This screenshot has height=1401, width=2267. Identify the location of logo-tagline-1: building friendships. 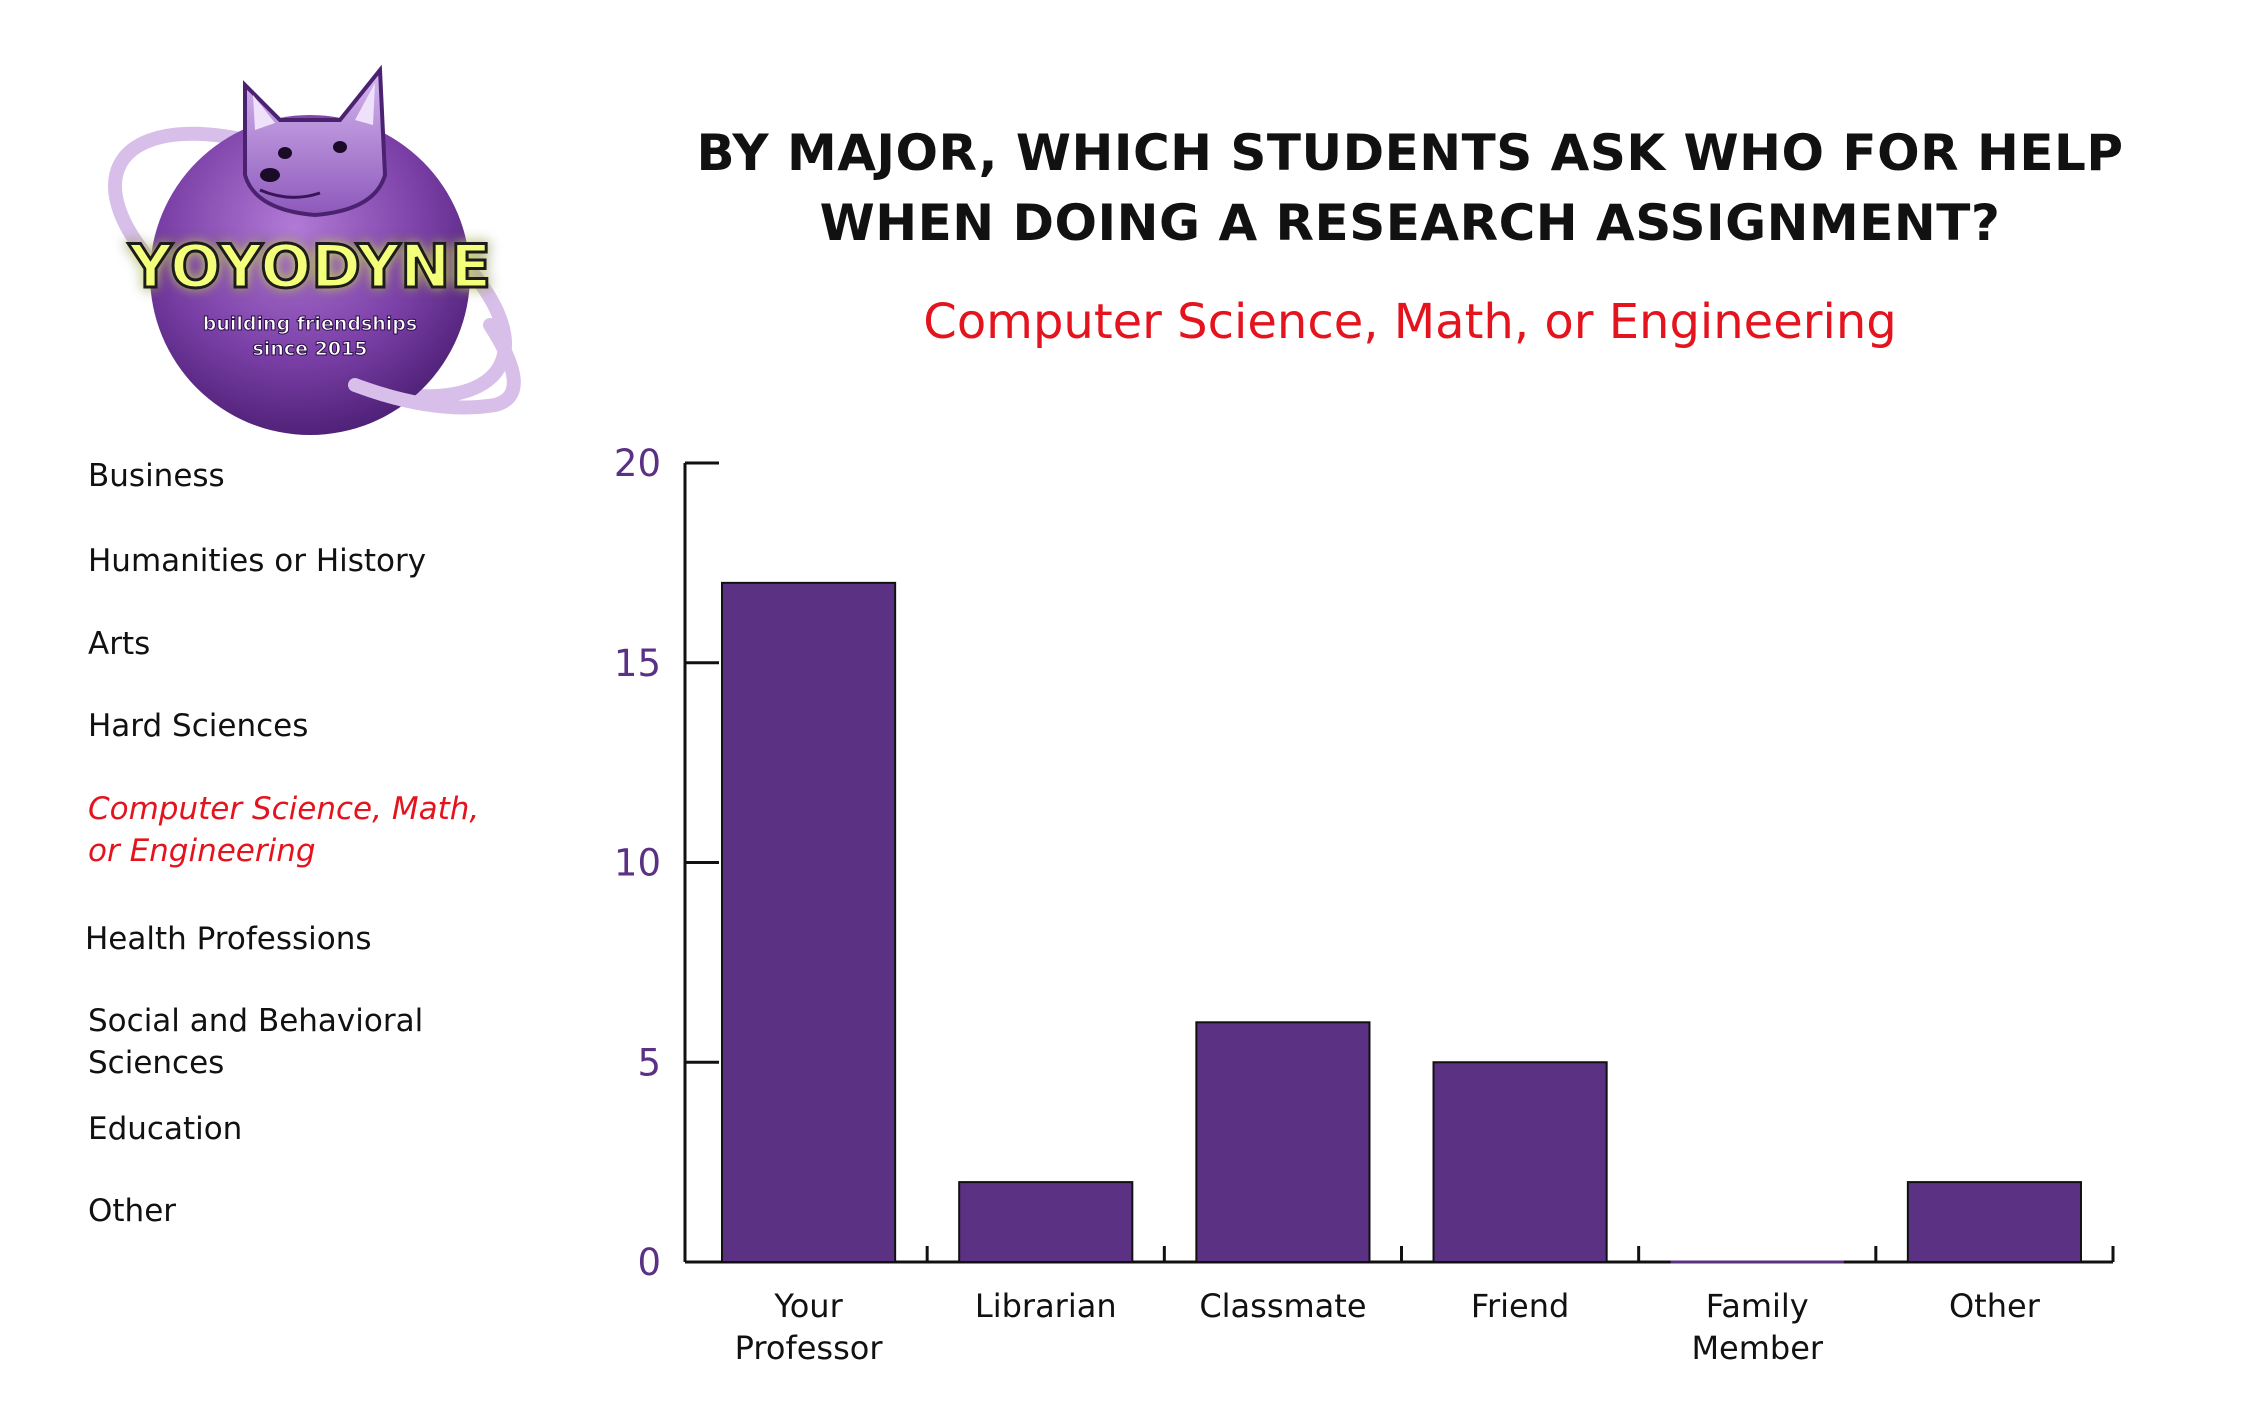
(310, 324).